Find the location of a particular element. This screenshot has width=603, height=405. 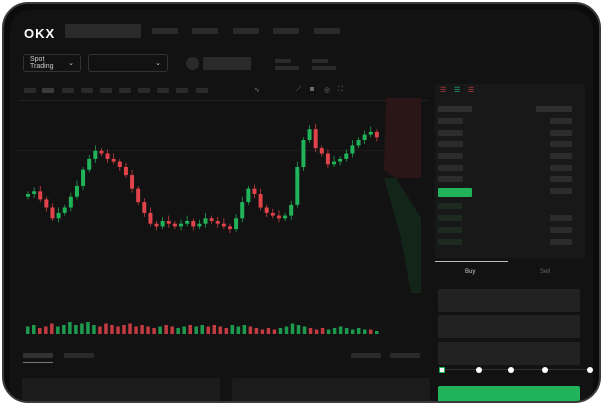

tab-buy: Buy is located at coordinates (470, 272).